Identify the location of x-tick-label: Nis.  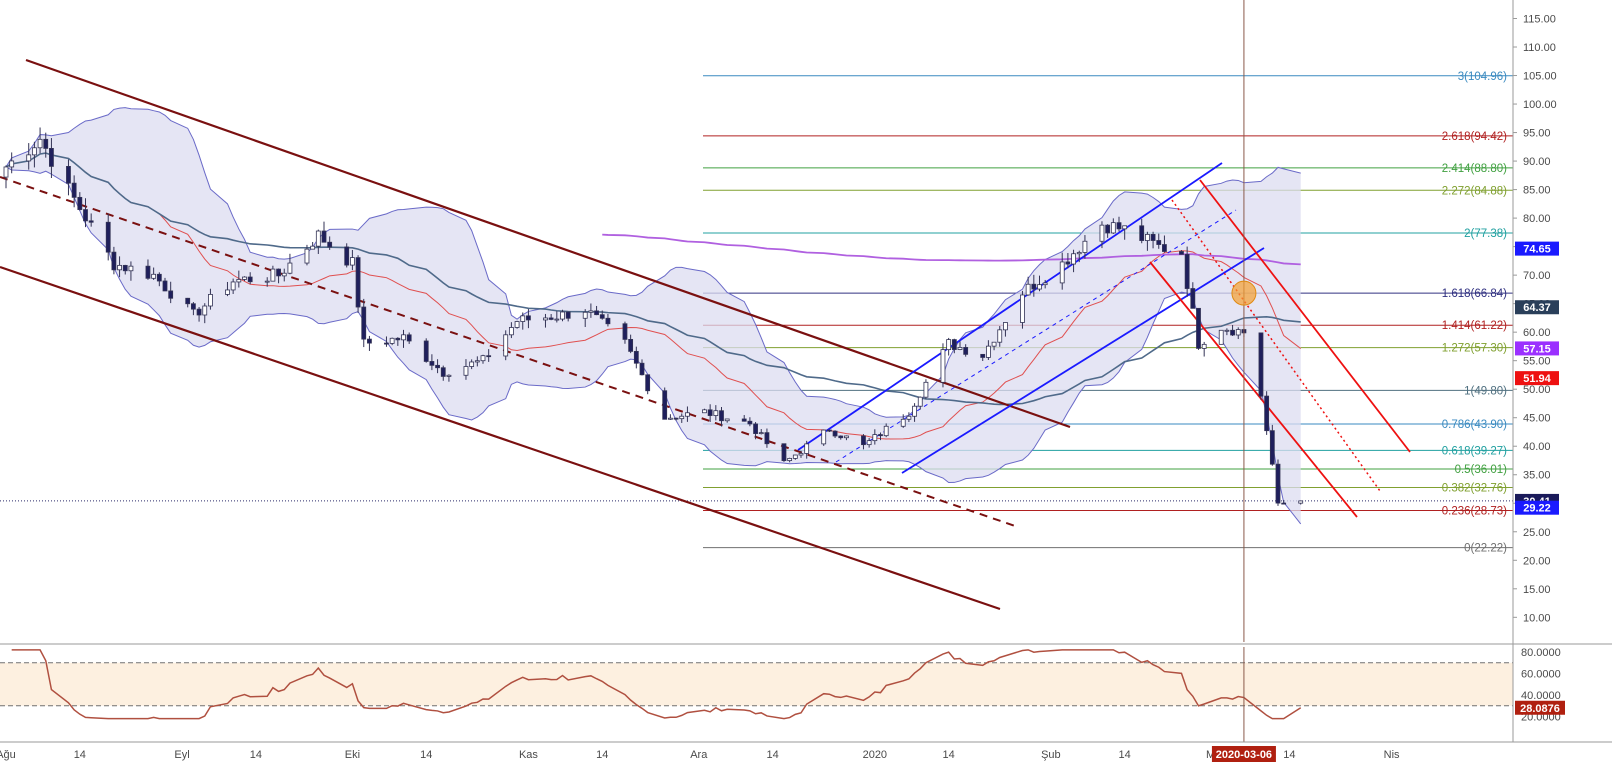
(1392, 755).